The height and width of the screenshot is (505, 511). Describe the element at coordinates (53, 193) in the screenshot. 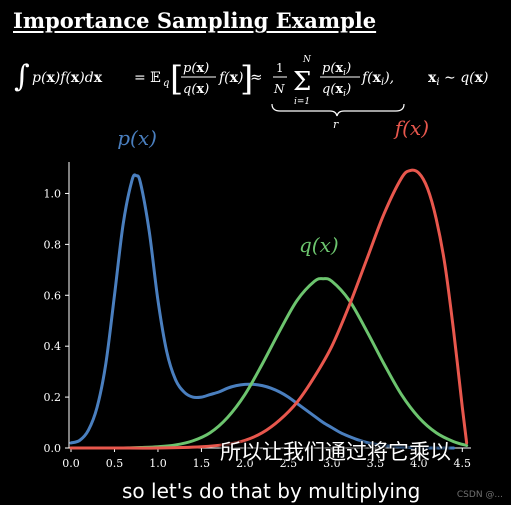

I see `y-tick-label: 1.0` at that location.